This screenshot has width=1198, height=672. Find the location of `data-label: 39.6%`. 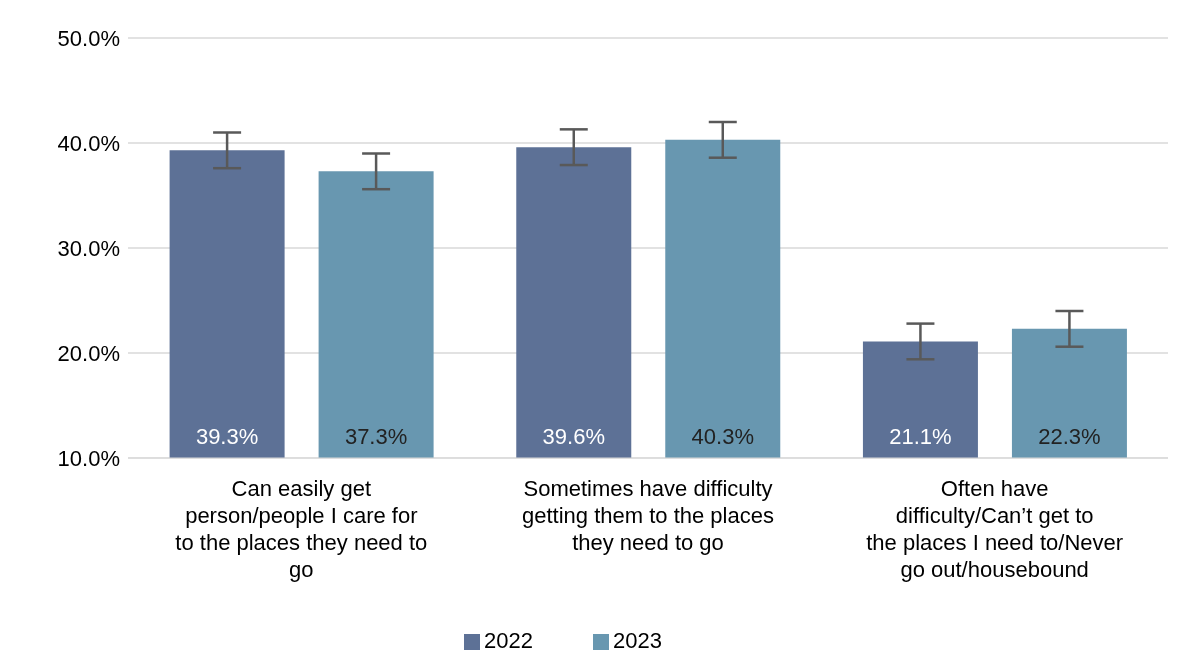

data-label: 39.6% is located at coordinates (573, 436).